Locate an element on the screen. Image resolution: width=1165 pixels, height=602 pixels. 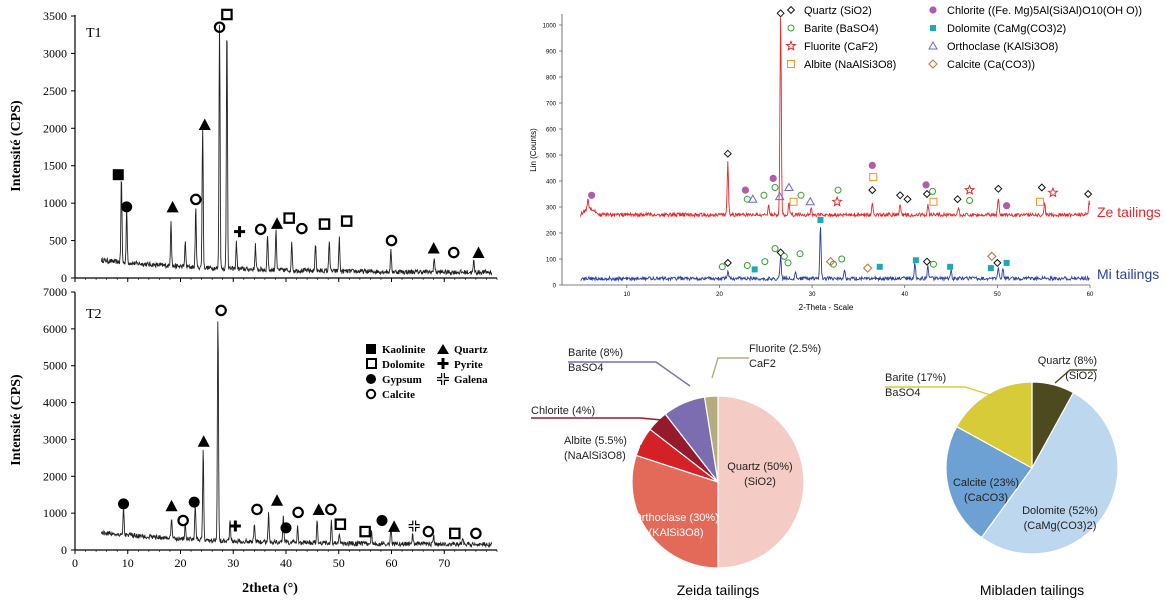
legend-chlorite-icon is located at coordinates (933, 10).